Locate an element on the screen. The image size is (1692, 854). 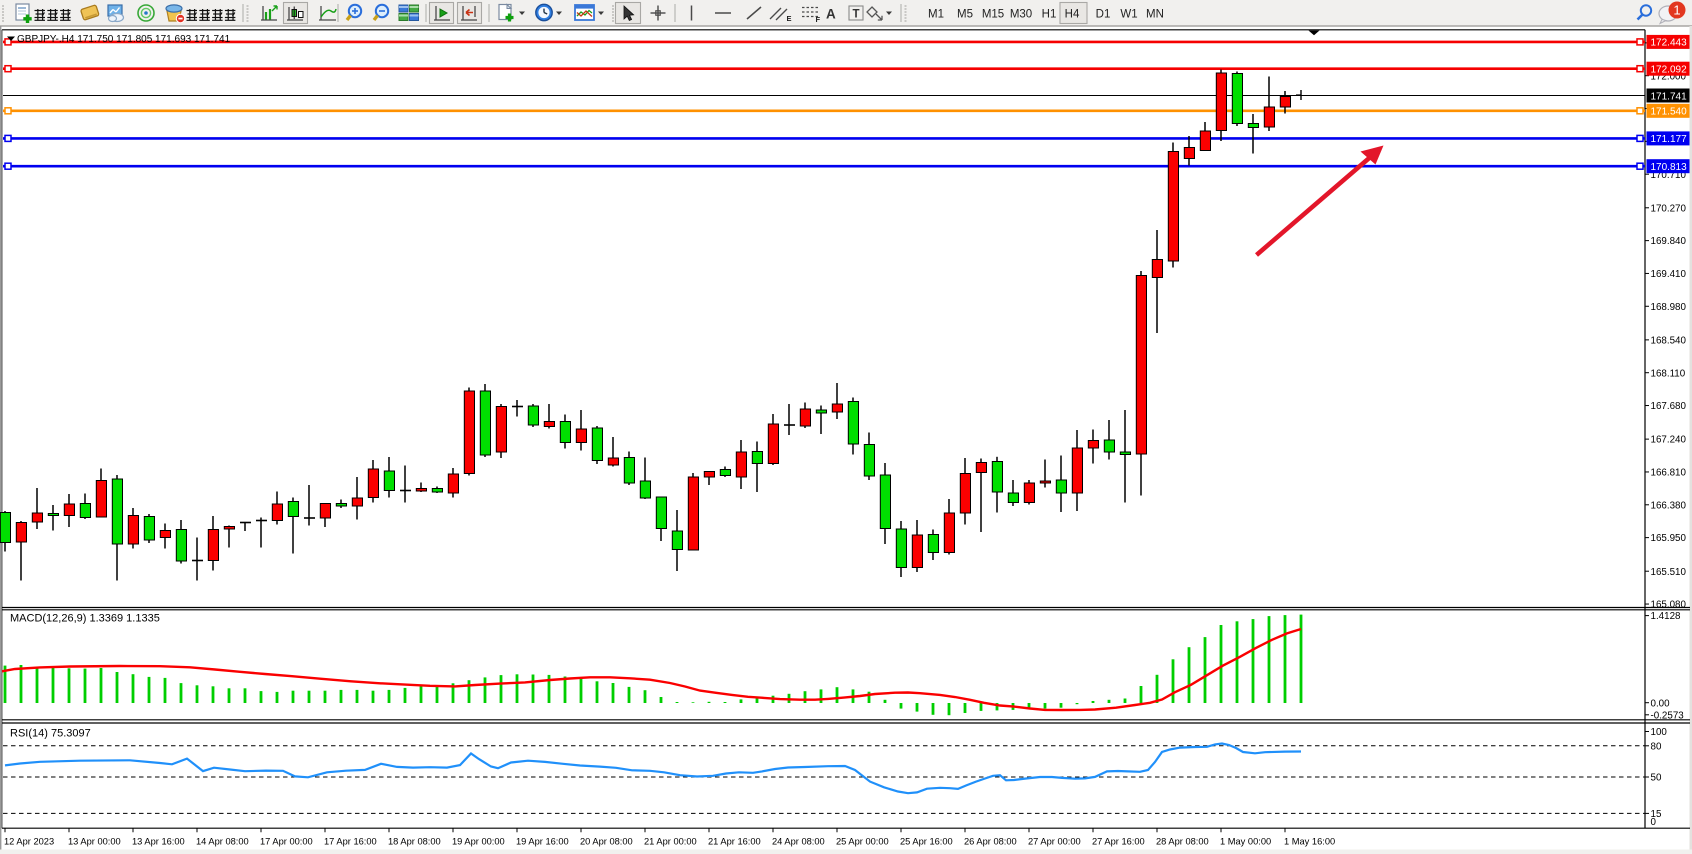
svg-text: 165.950 is located at coordinates (1669, 538).